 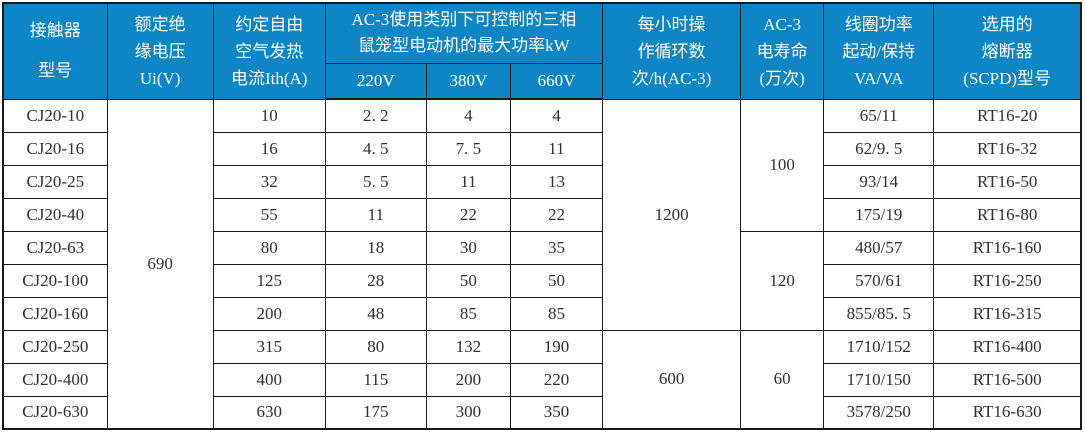 I want to click on header-cell-fuse-model: 选用的 熔断器 (SCPD)型号, so click(x=1007, y=51).